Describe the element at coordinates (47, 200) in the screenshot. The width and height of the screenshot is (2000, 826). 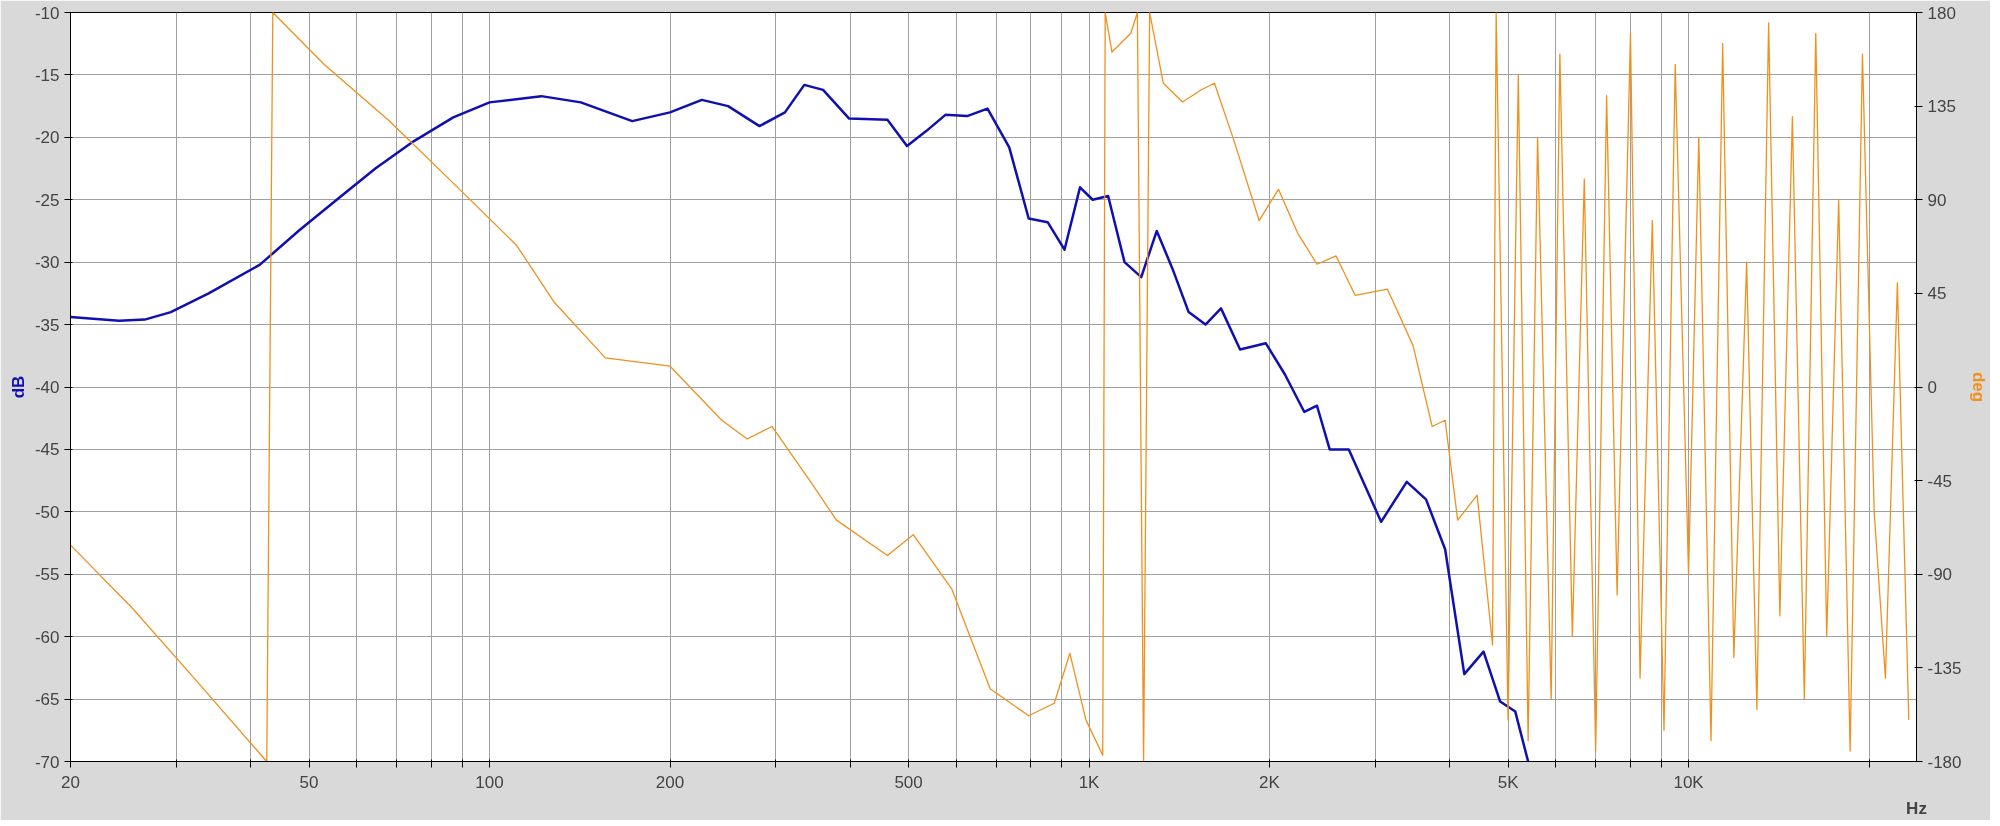
I see `y-tick-label: -25` at that location.